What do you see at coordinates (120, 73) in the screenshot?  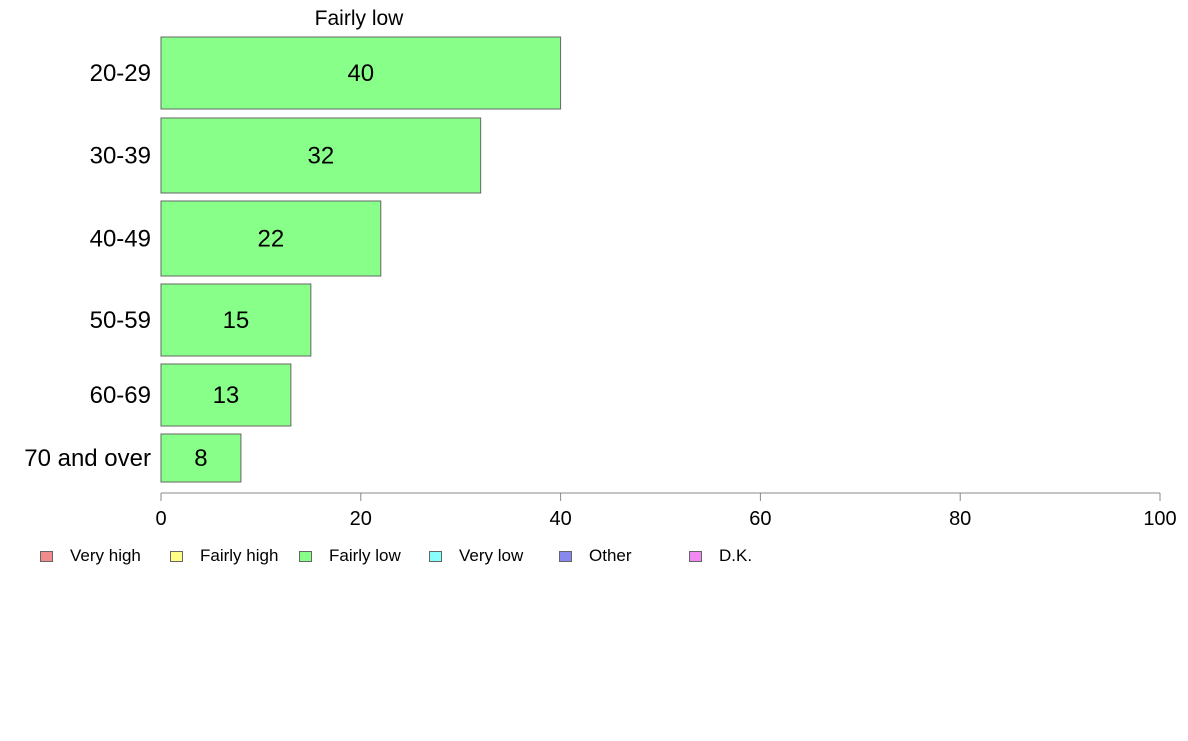 I see `category-label: 20-29` at bounding box center [120, 73].